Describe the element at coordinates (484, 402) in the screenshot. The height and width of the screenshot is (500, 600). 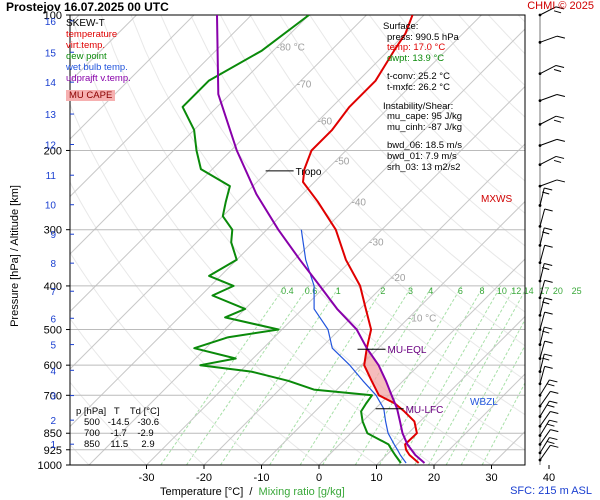
I see `annotation-wbzl: WBZL` at that location.